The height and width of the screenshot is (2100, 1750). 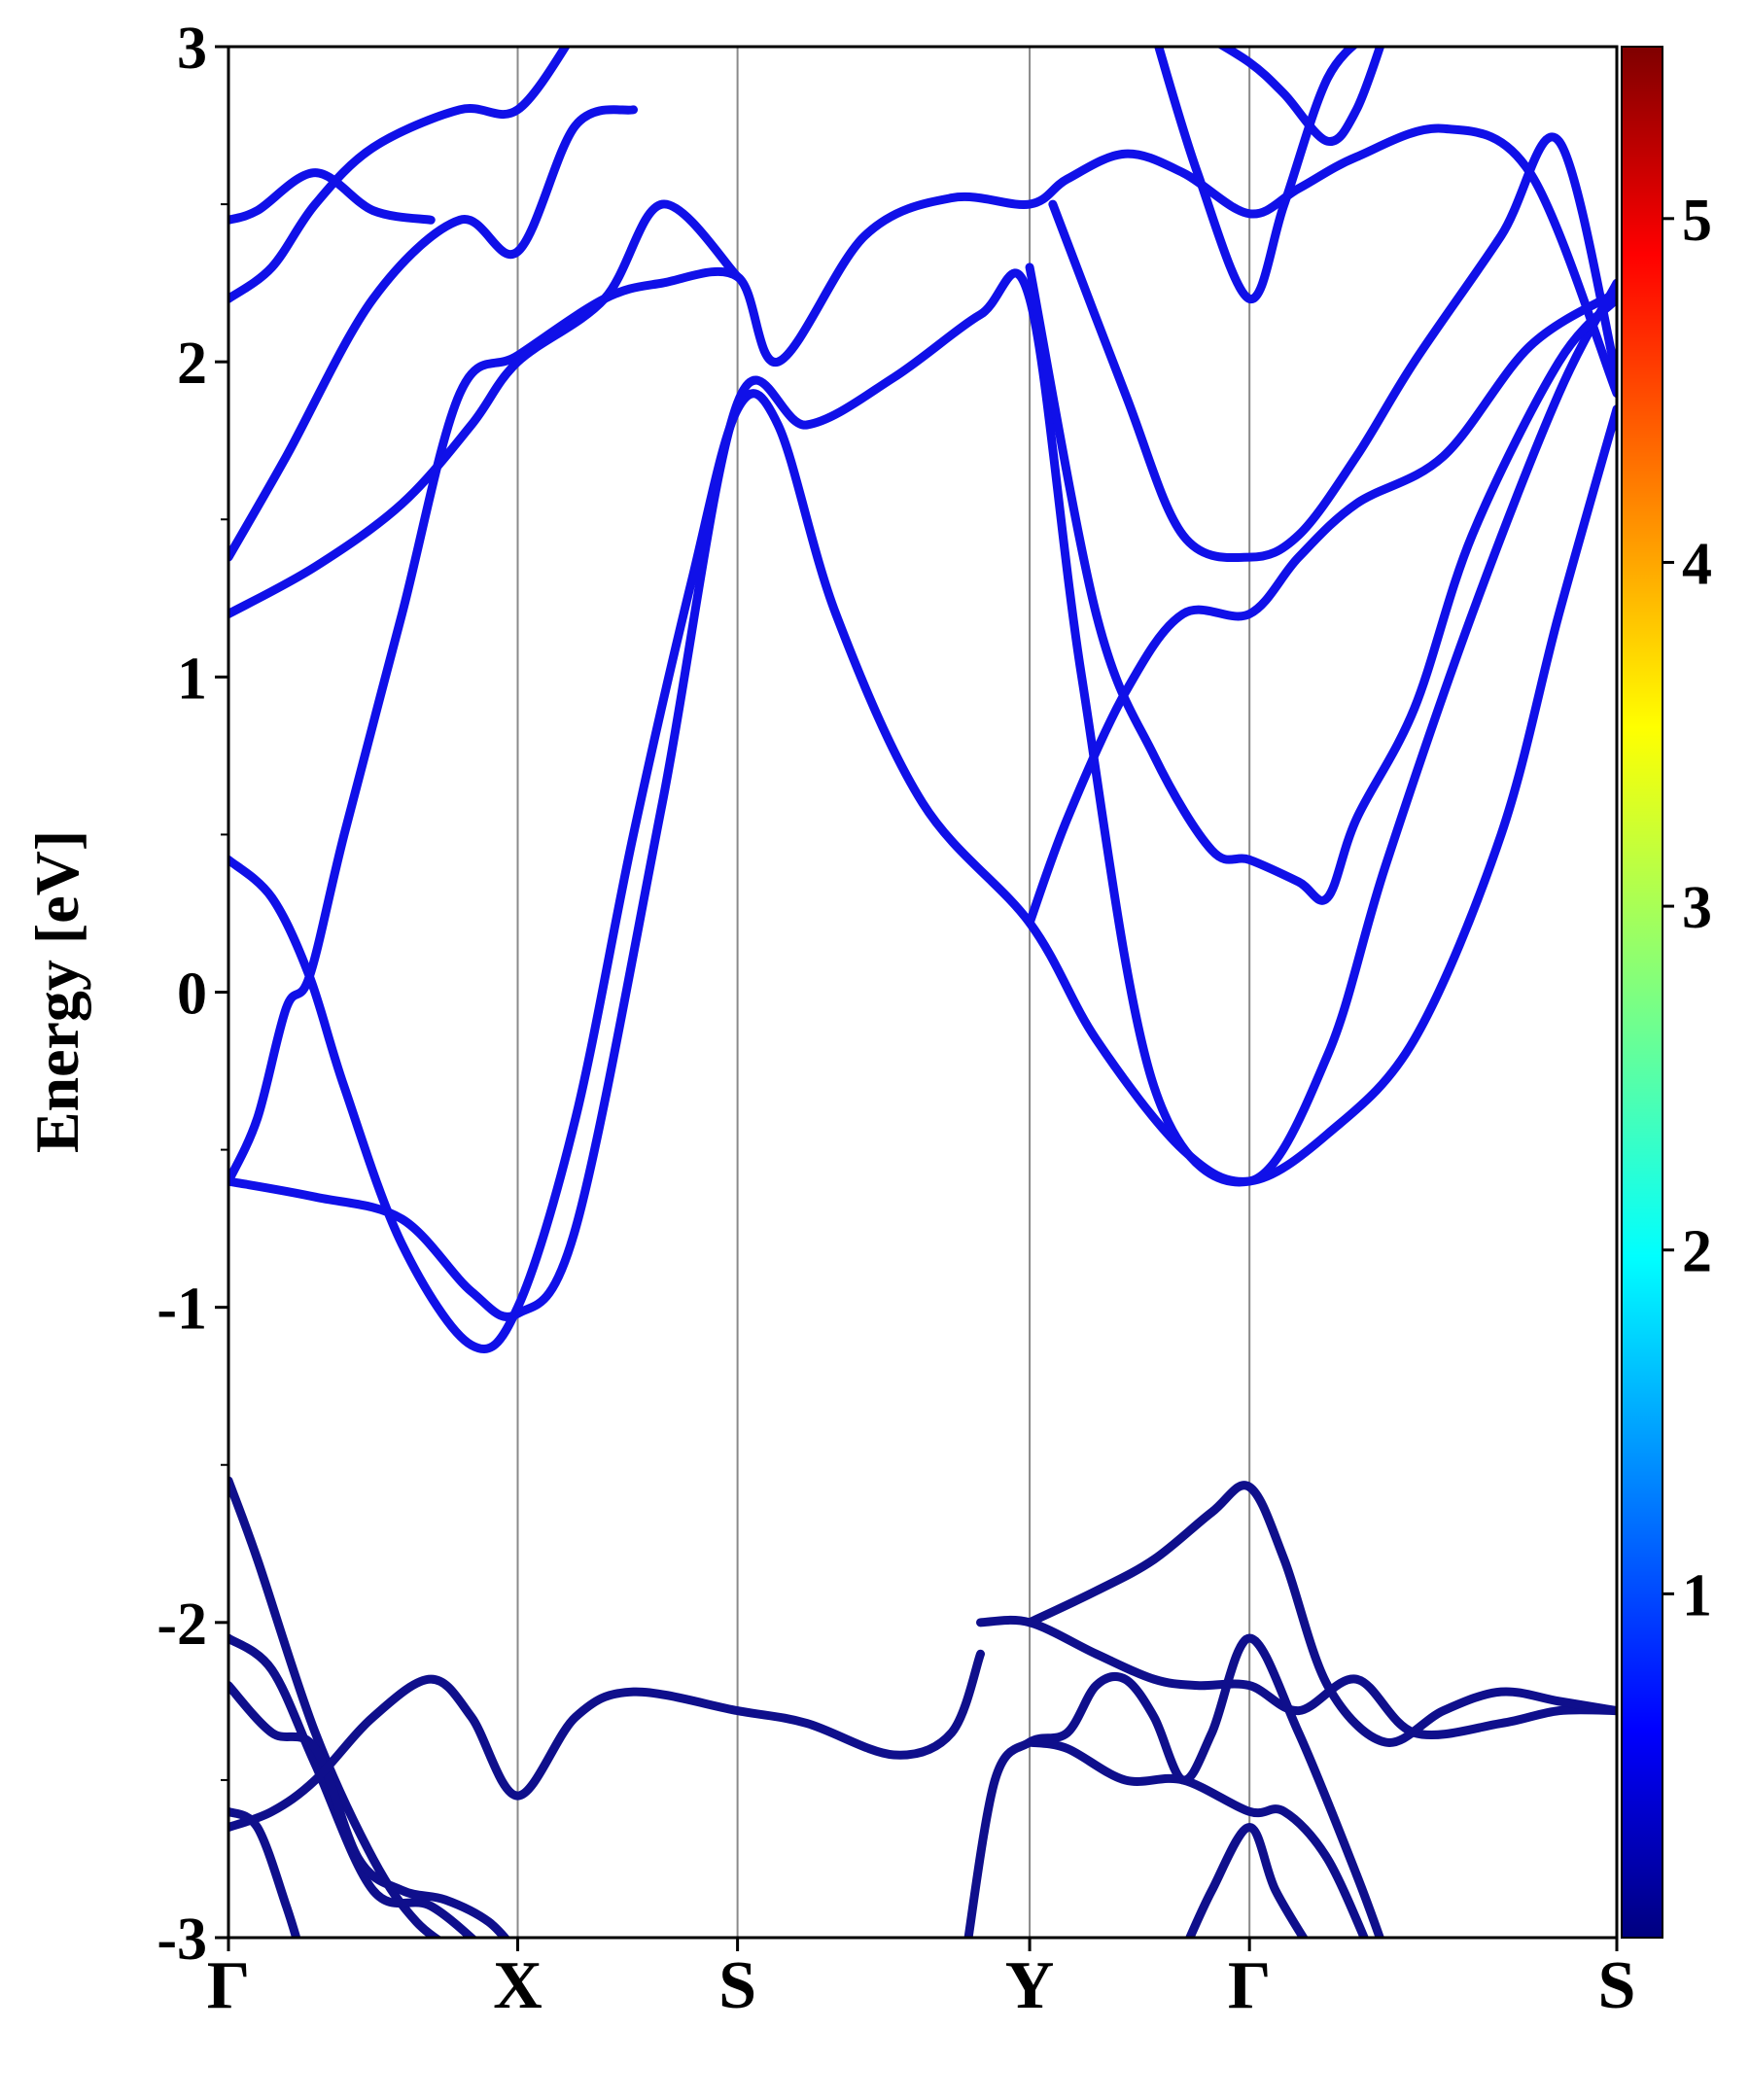 I want to click on colorbar, so click(x=1642, y=992).